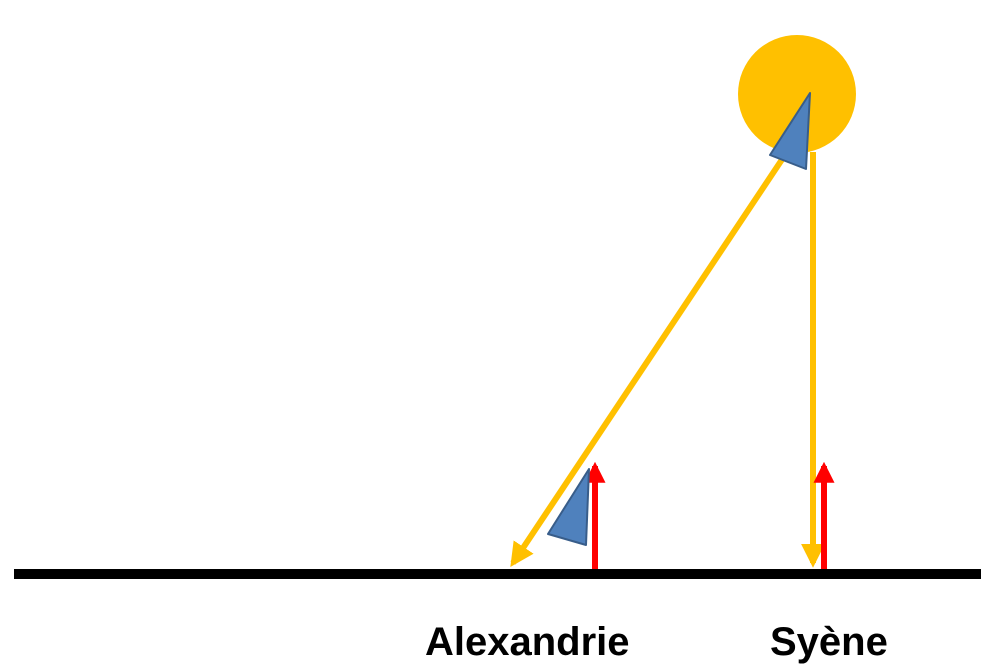  Describe the element at coordinates (790, 131) in the screenshot. I see `angle-marker-sun` at that location.